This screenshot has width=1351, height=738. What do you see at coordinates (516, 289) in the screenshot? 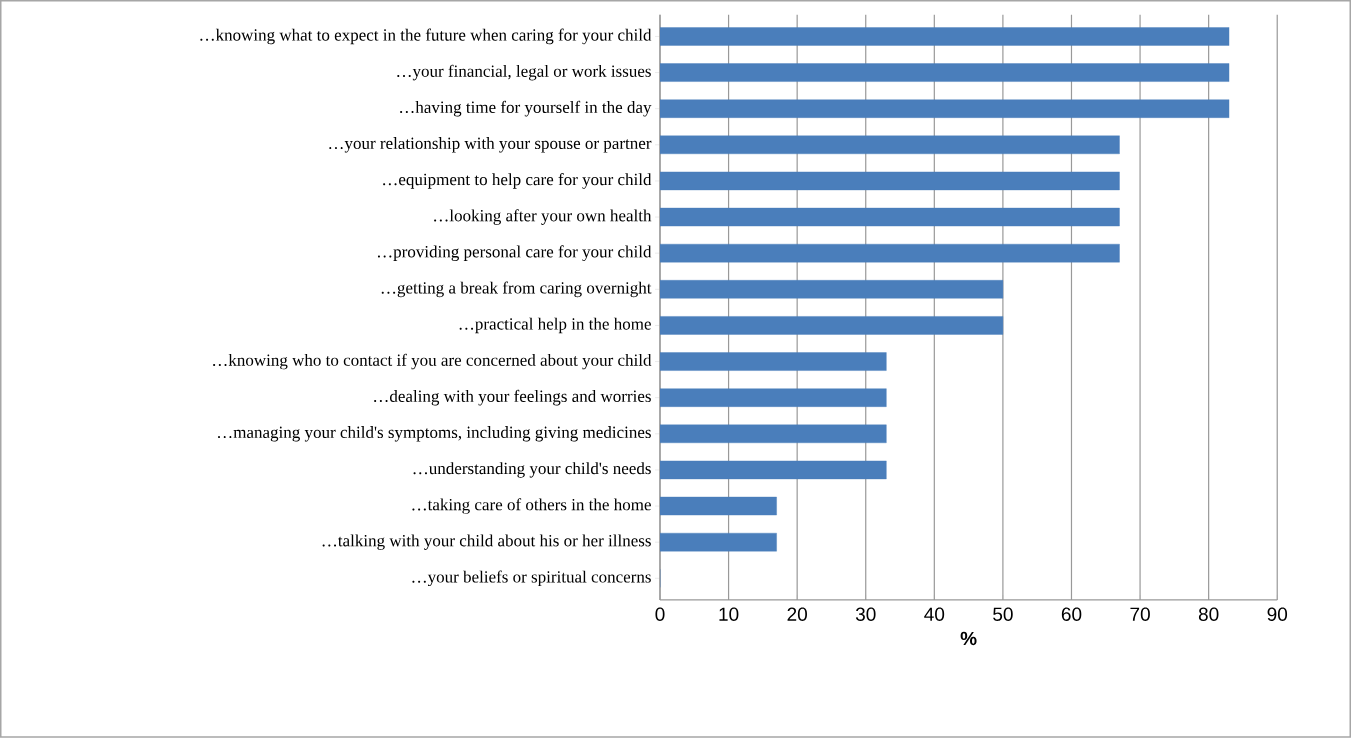
I see `y-tick-label: …getting a break from caring overnight` at bounding box center [516, 289].